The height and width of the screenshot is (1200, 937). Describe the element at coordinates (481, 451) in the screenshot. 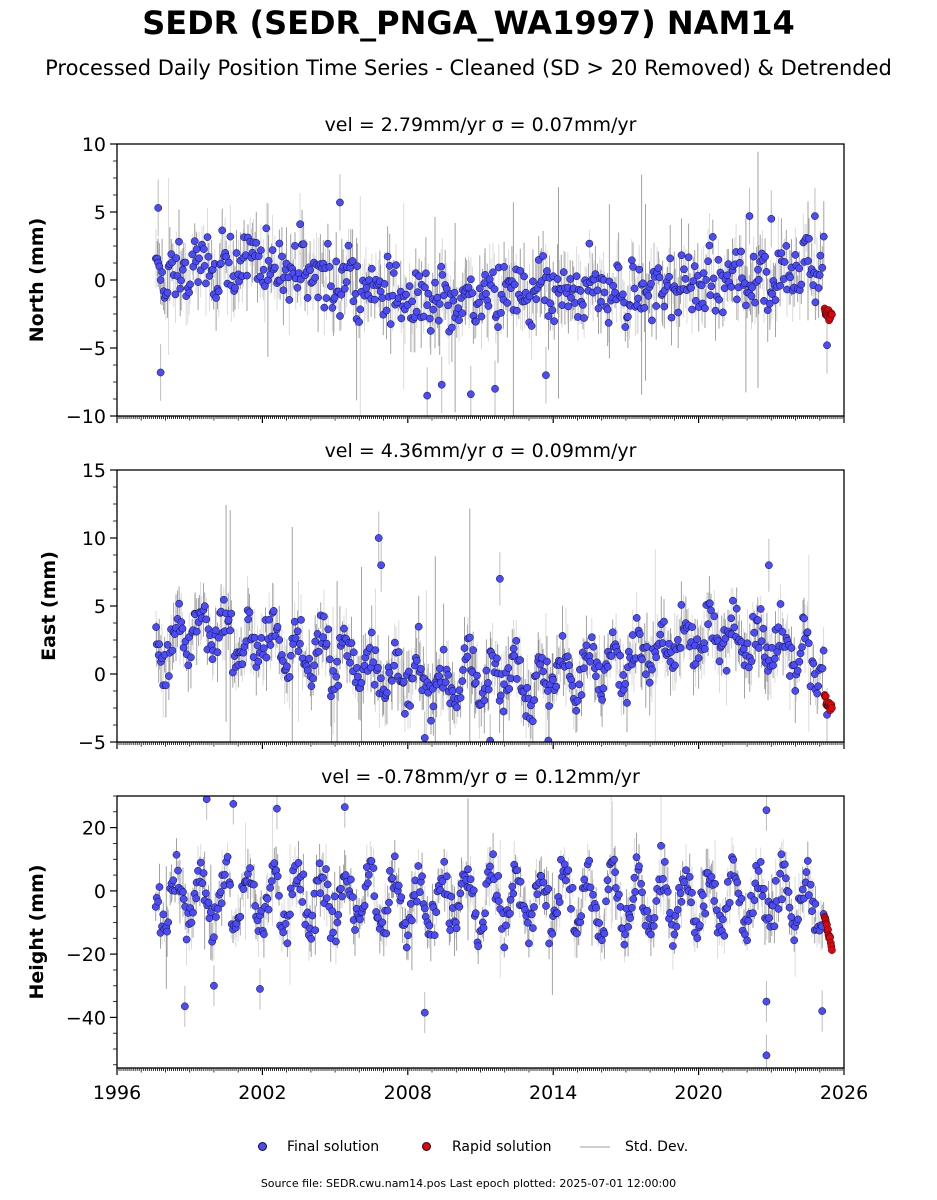

I see `panel-title: vel = 4.36mm/yr σ = 0.09mm/yr` at that location.